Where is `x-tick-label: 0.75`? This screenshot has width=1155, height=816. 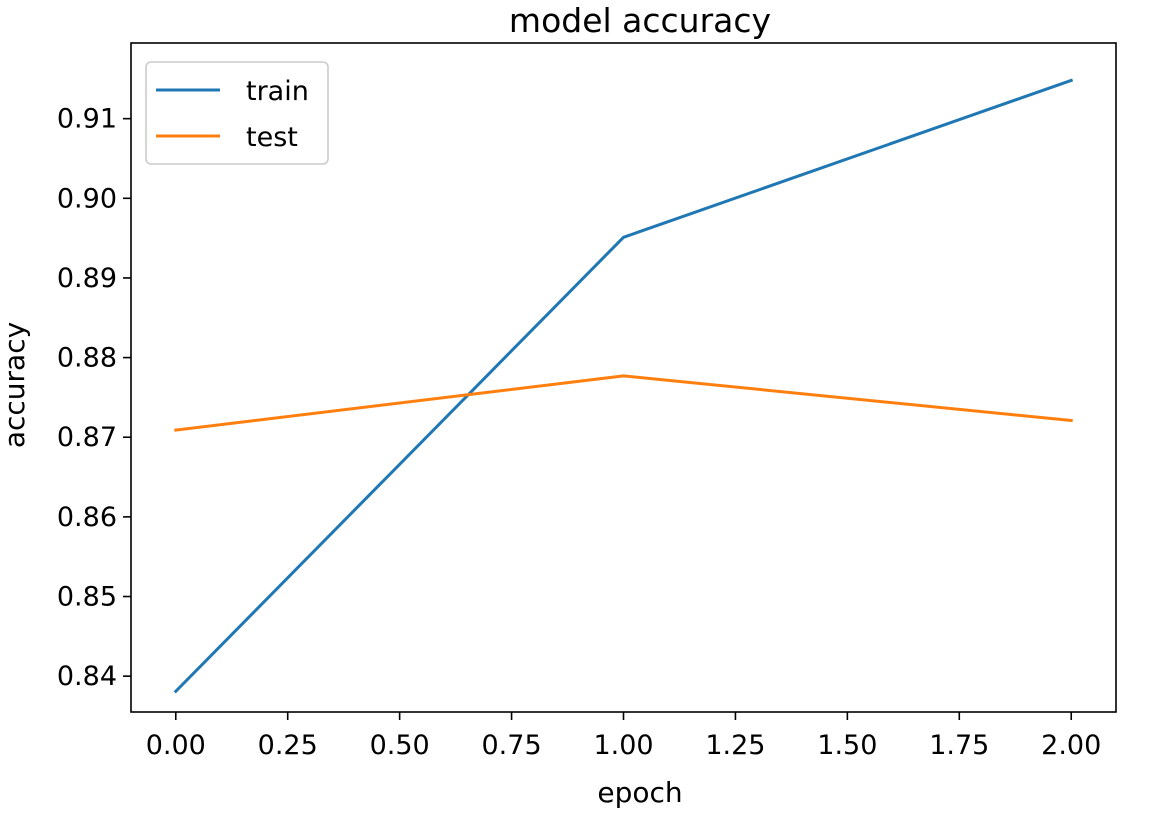 x-tick-label: 0.75 is located at coordinates (512, 745).